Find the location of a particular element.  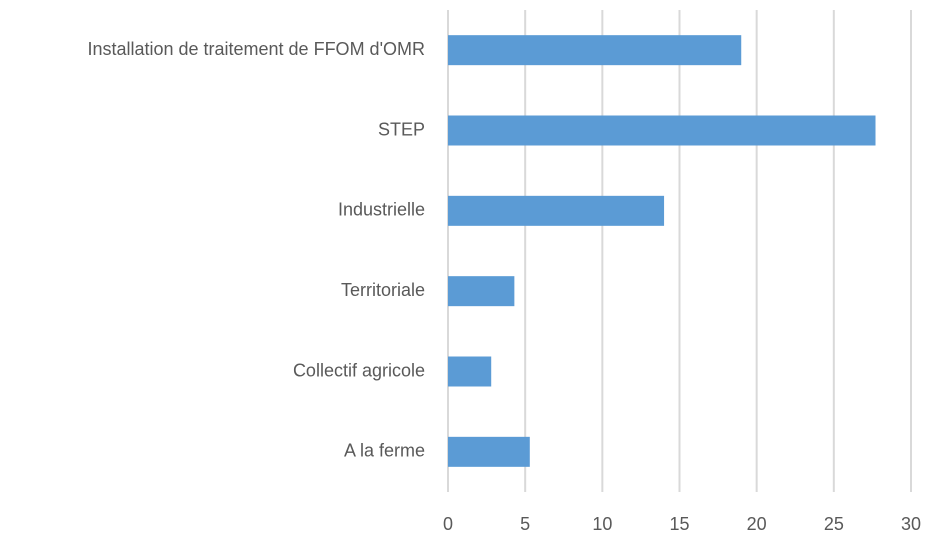

y-tick-label: Industrielle is located at coordinates (381, 210).